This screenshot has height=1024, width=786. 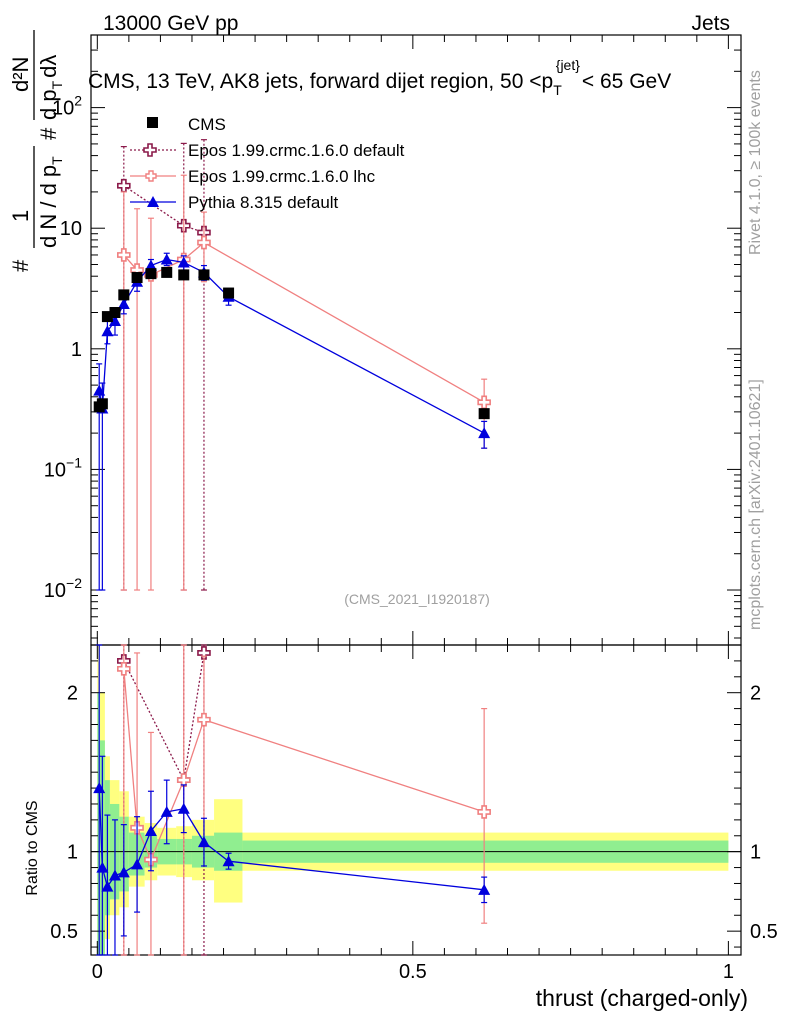 What do you see at coordinates (32, 847) in the screenshot?
I see `y-axis-label-ratio: Ratio to CMS` at bounding box center [32, 847].